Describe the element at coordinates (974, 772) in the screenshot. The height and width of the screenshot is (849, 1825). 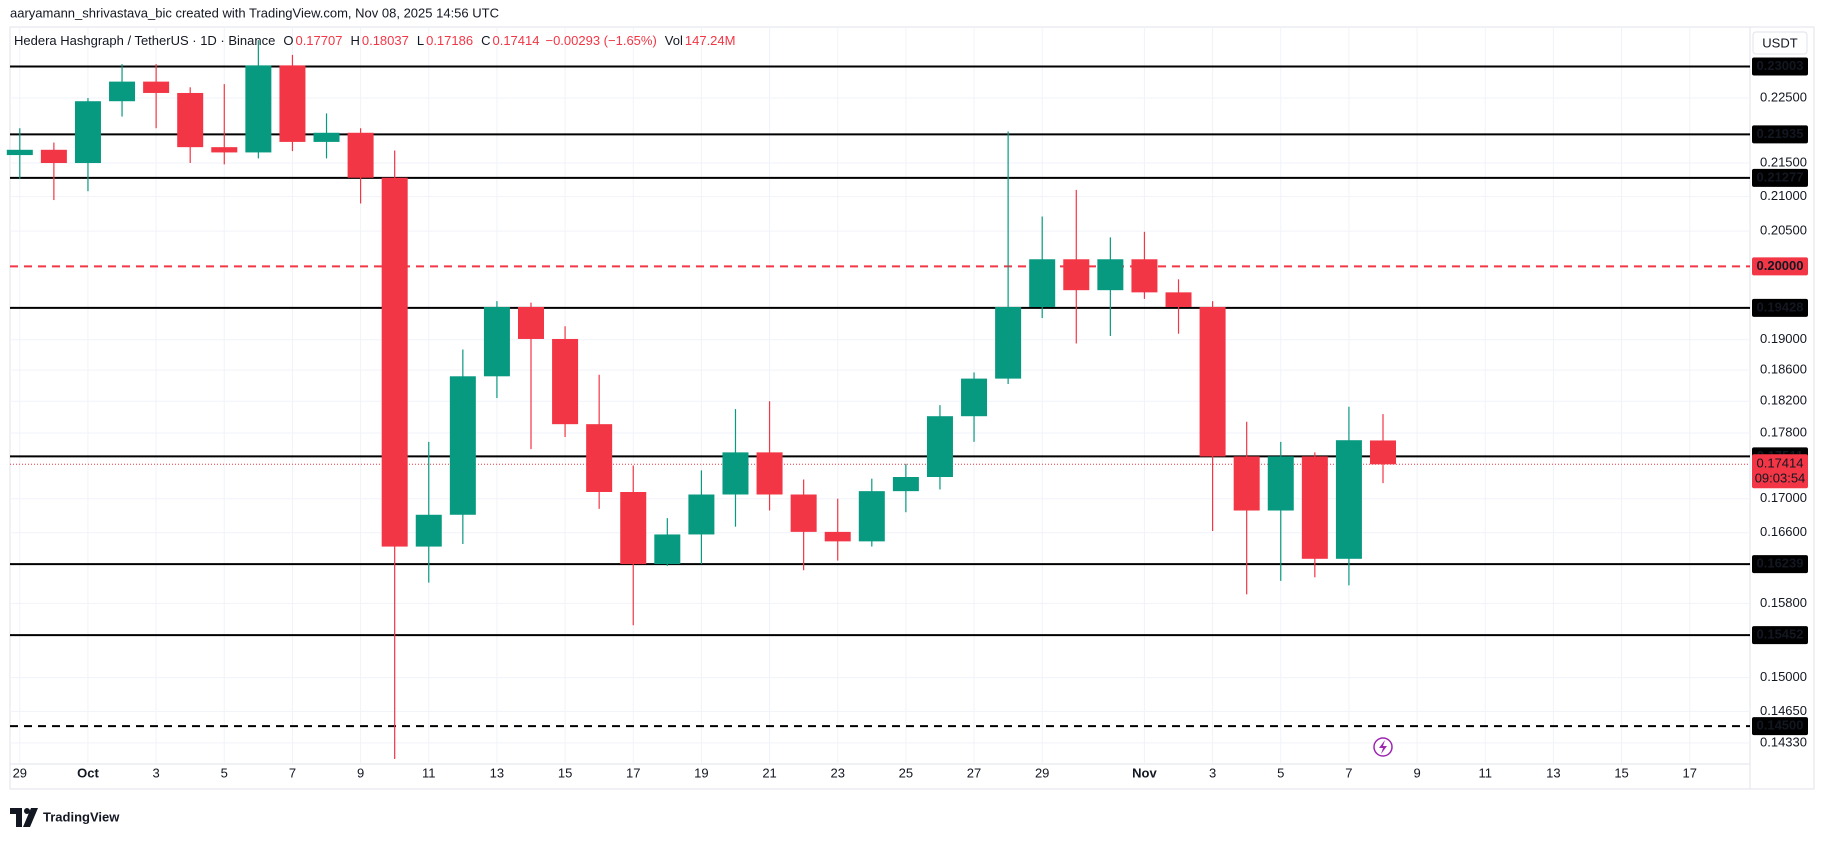
I see `x-tick-label: 27` at that location.